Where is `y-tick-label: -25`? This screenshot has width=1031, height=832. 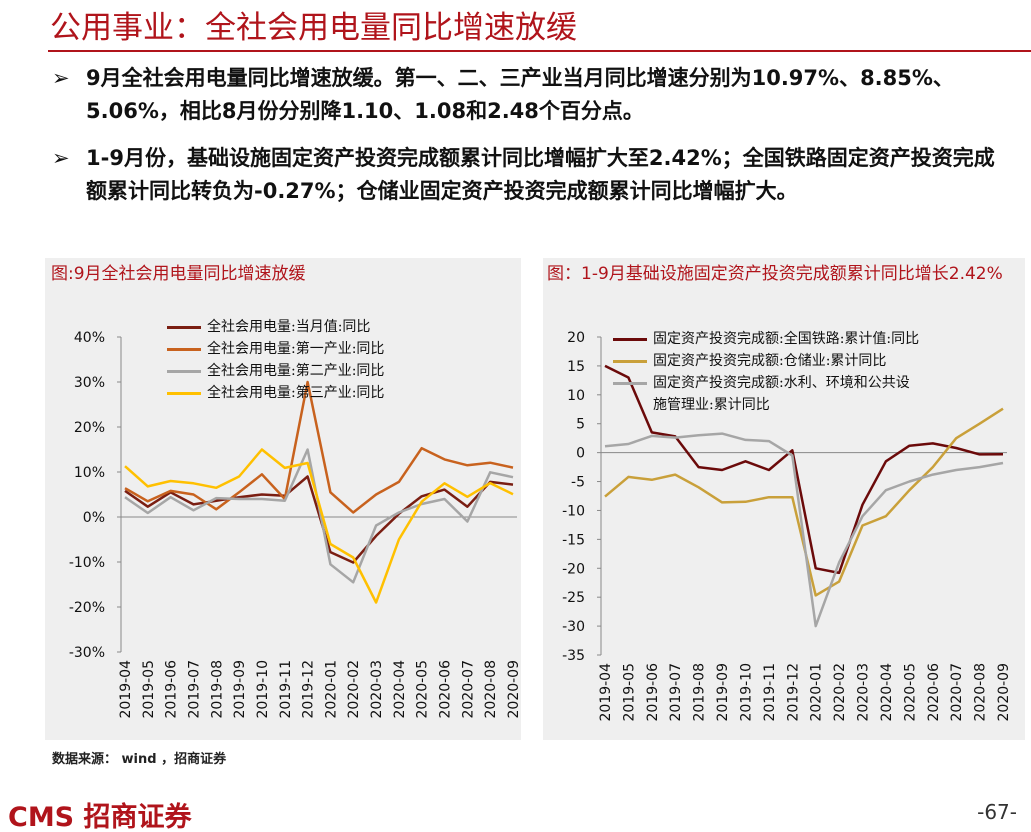
y-tick-label: -25 is located at coordinates (573, 598).